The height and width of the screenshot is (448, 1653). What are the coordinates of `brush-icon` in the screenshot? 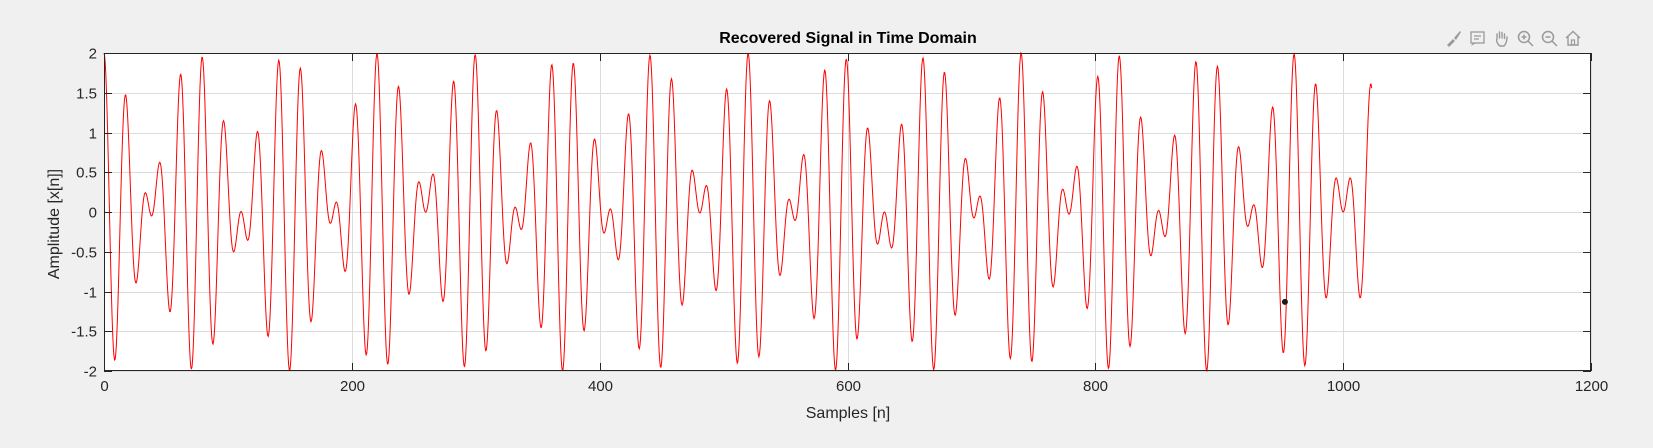 It's located at (1453, 38).